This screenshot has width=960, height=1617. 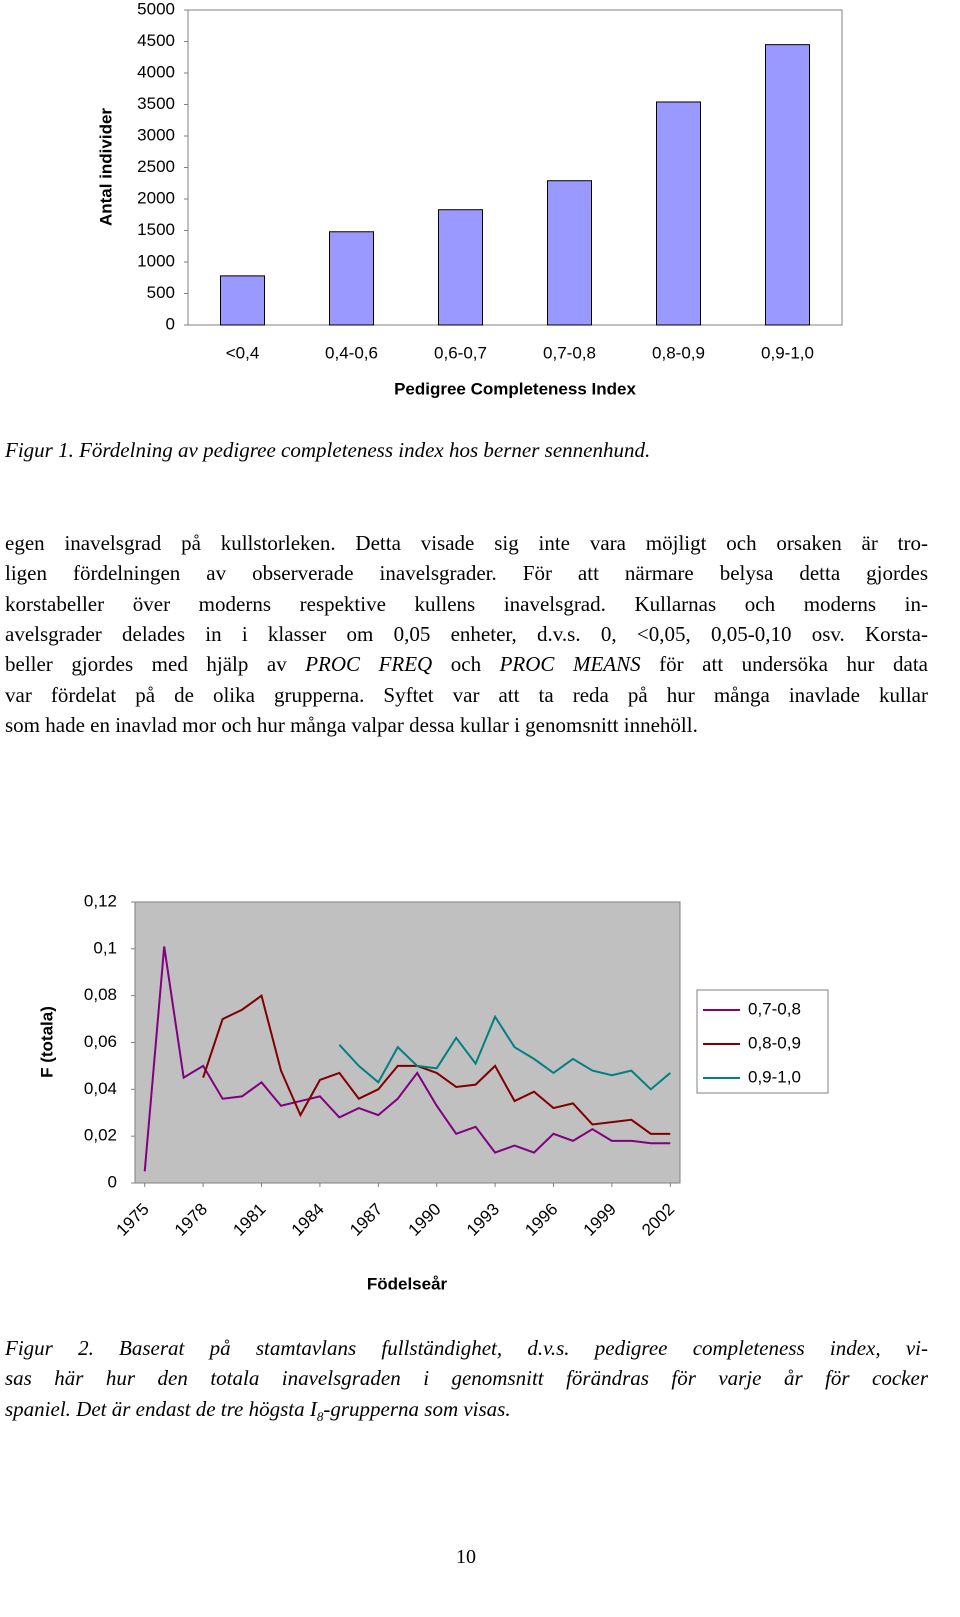 What do you see at coordinates (156, 260) in the screenshot?
I see `y-tick-label: 1000` at bounding box center [156, 260].